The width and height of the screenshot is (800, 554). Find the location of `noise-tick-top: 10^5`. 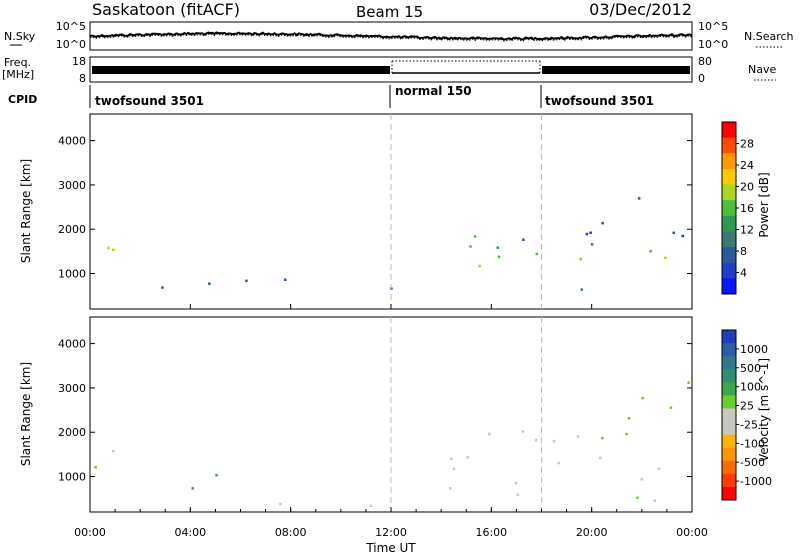

noise-tick-top: 10^5 is located at coordinates (71, 26).